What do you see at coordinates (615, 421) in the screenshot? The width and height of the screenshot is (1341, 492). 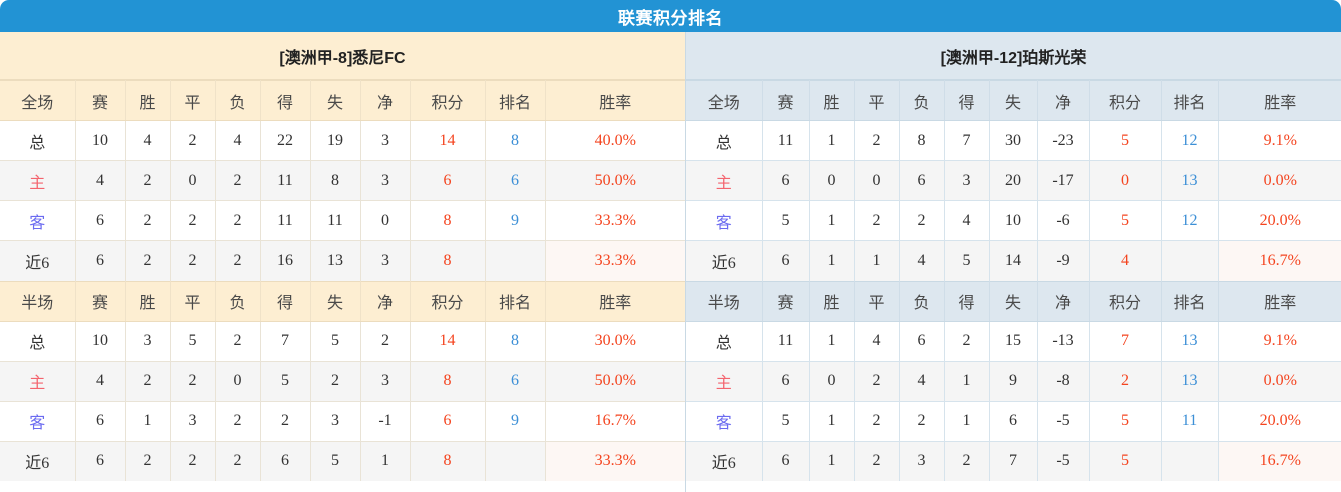 I see `cell-win-rate: 16.7%` at bounding box center [615, 421].